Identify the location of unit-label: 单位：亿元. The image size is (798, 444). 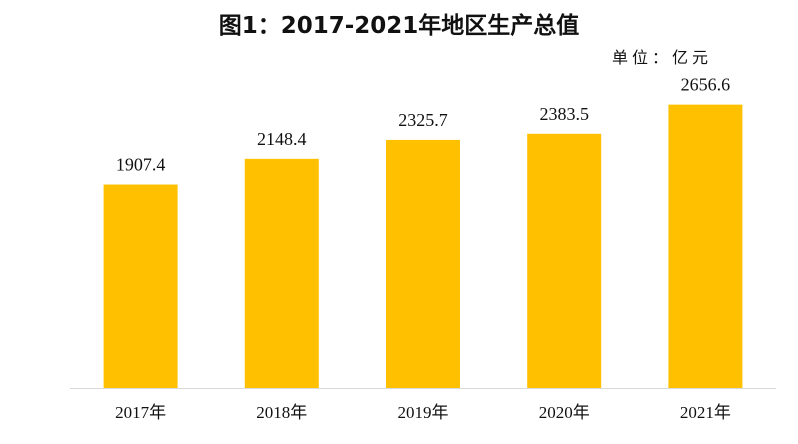
(661, 57).